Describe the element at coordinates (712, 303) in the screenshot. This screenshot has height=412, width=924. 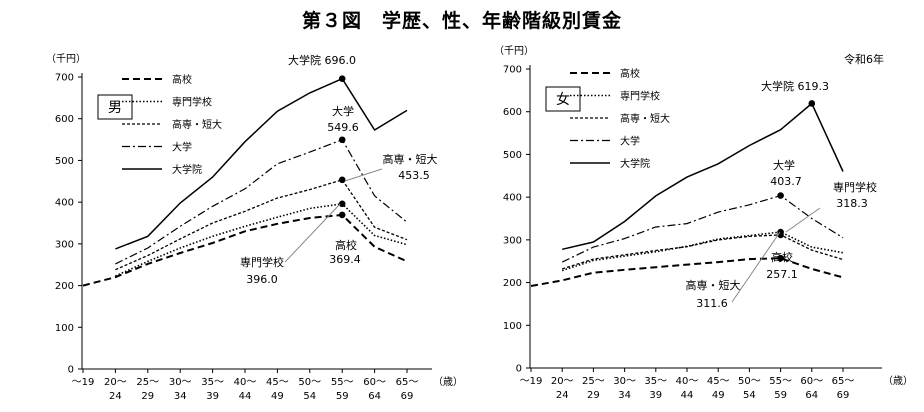
I see `peak-label: 311.6` at that location.